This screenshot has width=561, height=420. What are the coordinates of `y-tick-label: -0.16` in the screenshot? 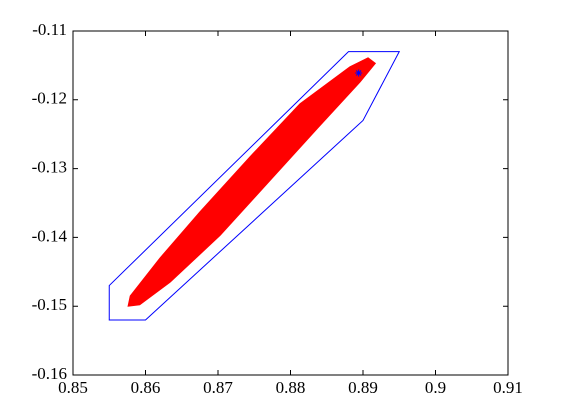 It's located at (49, 373).